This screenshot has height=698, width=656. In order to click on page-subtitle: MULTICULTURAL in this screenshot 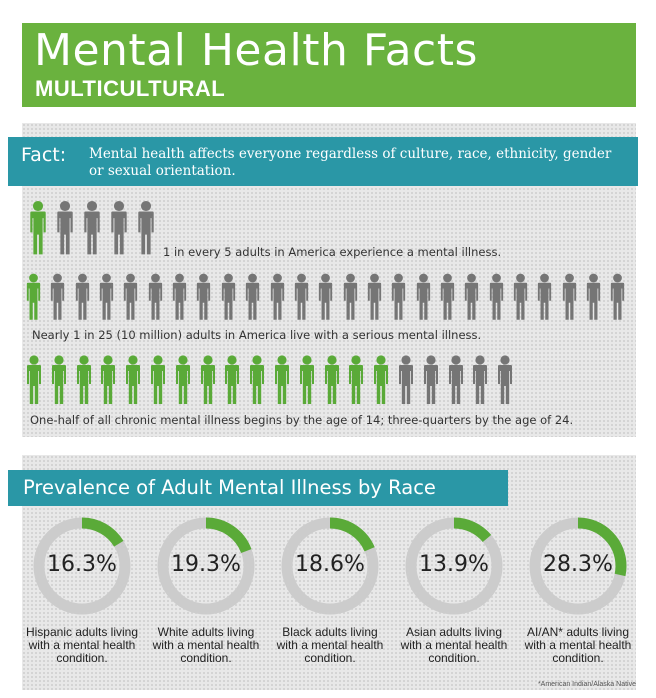, I will do `click(130, 88)`.